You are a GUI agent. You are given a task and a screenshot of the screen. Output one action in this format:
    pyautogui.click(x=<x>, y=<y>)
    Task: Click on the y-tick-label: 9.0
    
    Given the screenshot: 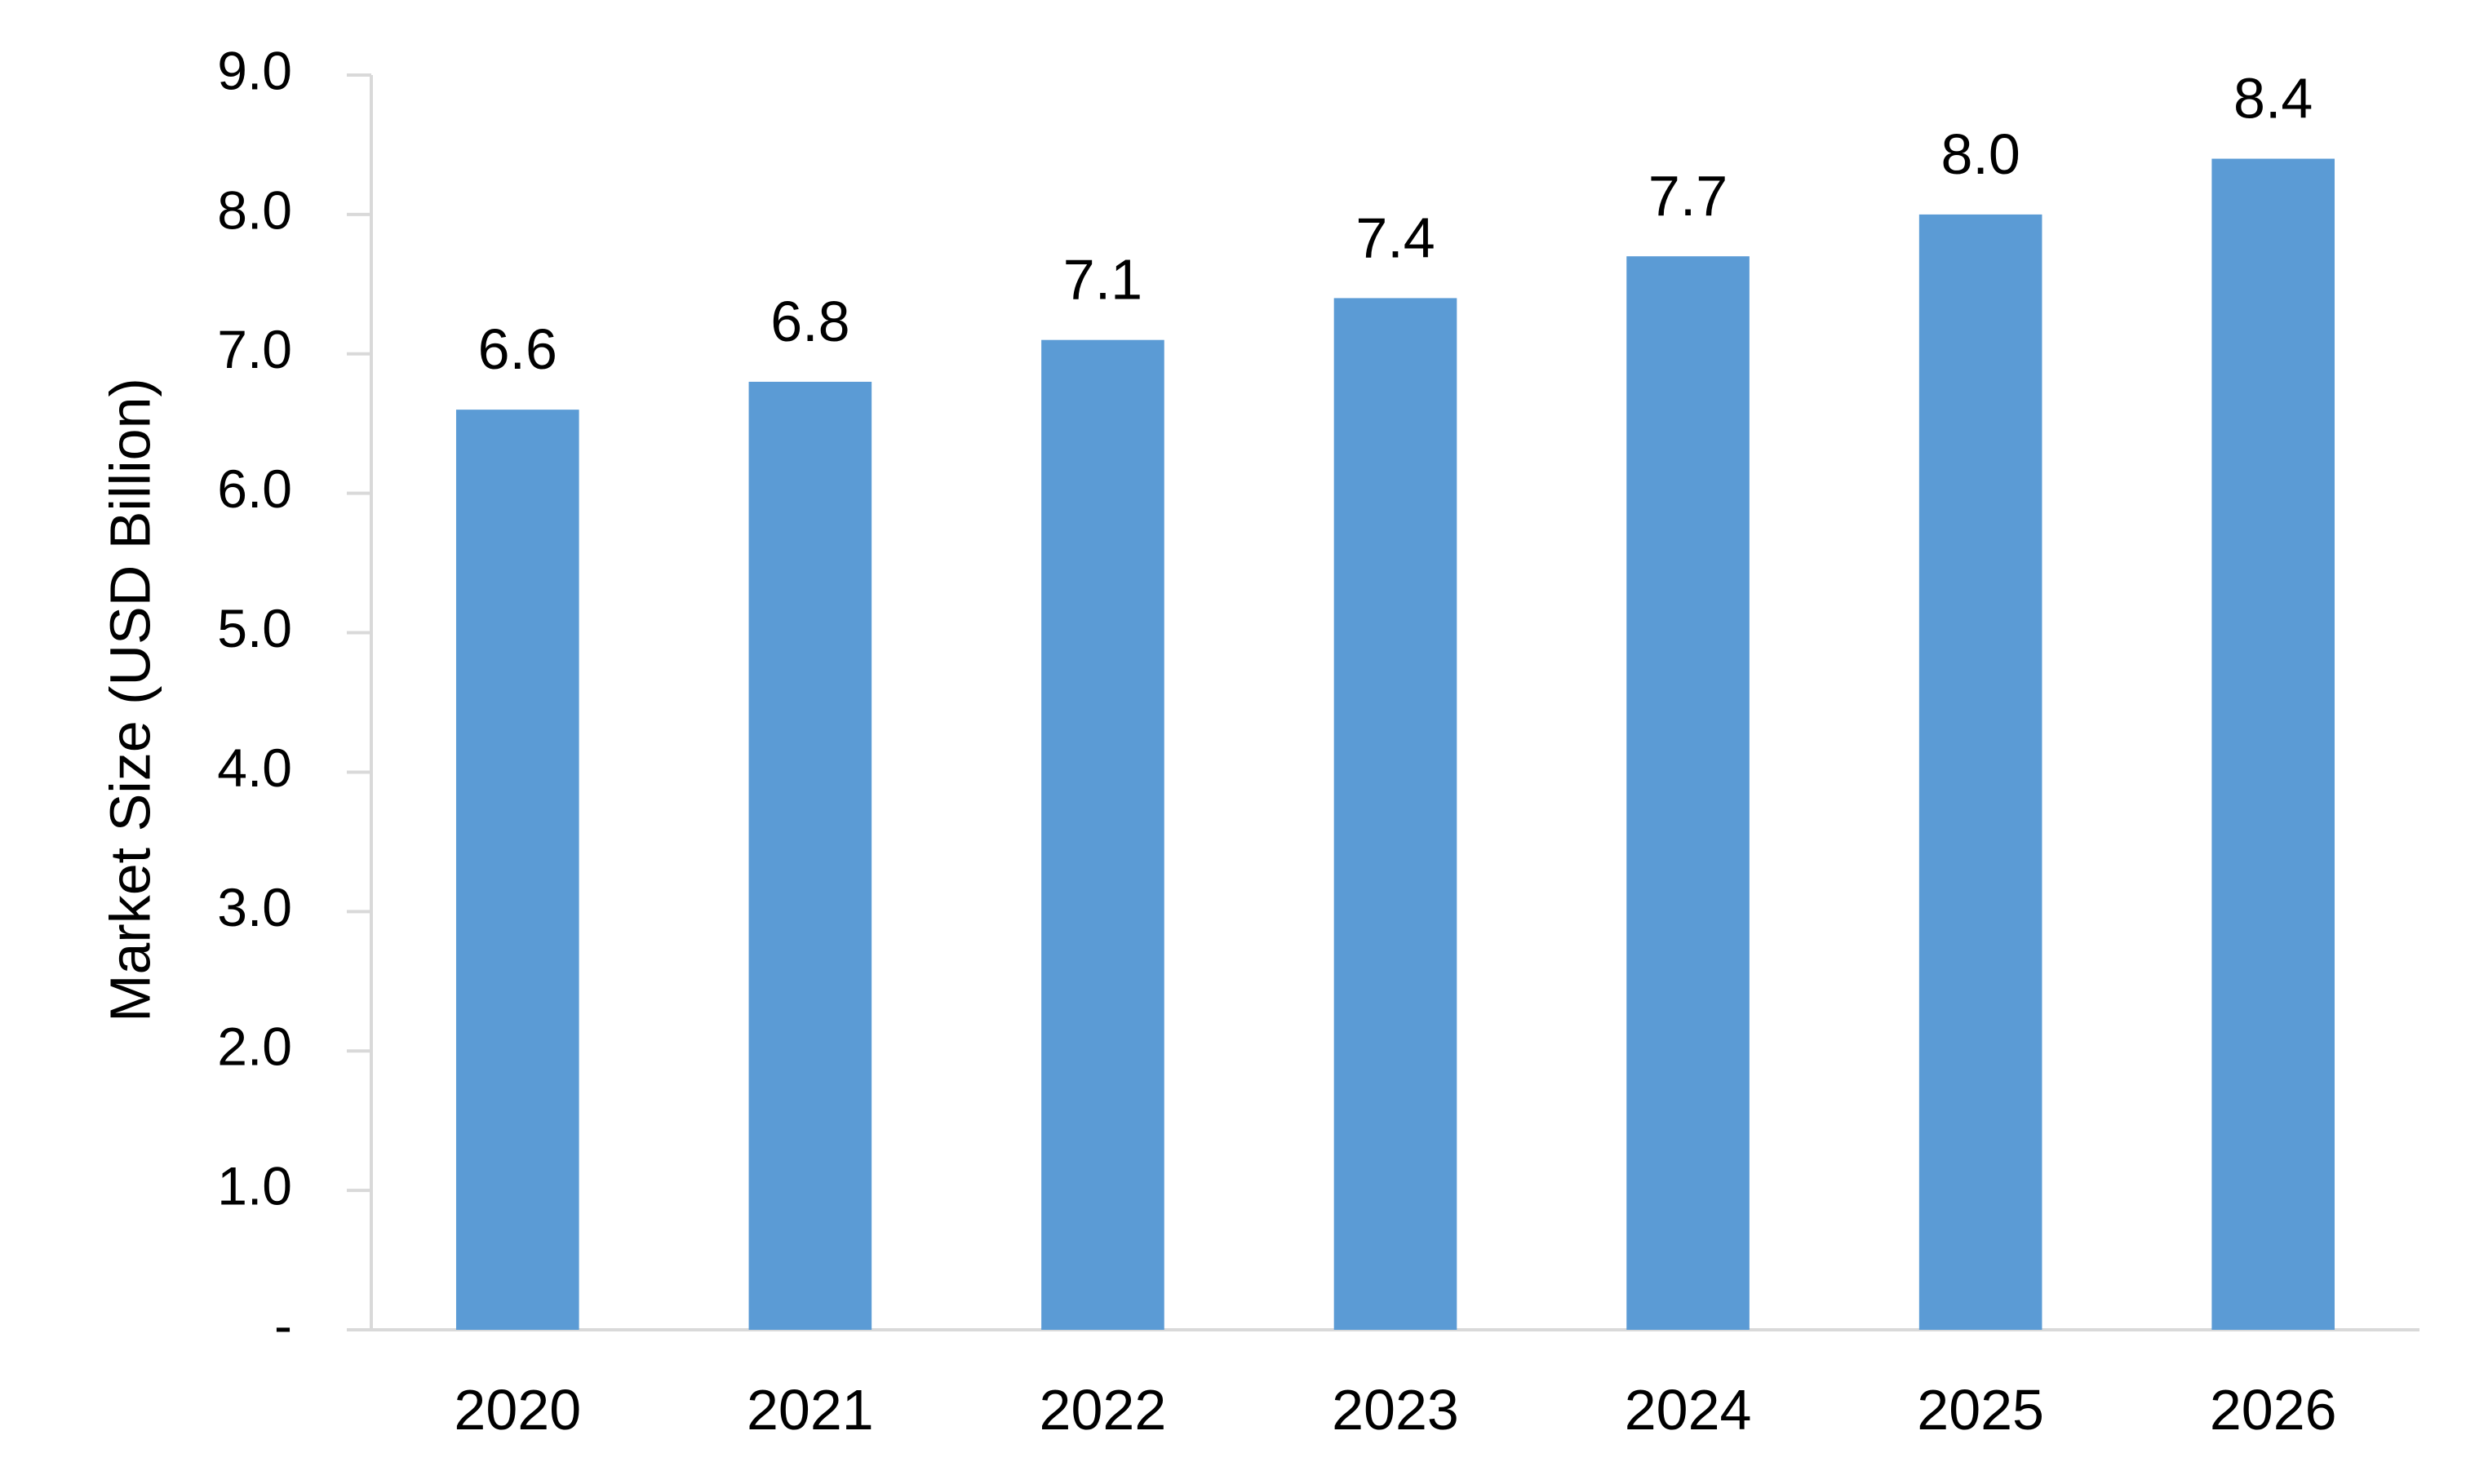 What is the action you would take?
    pyautogui.click(x=254, y=70)
    